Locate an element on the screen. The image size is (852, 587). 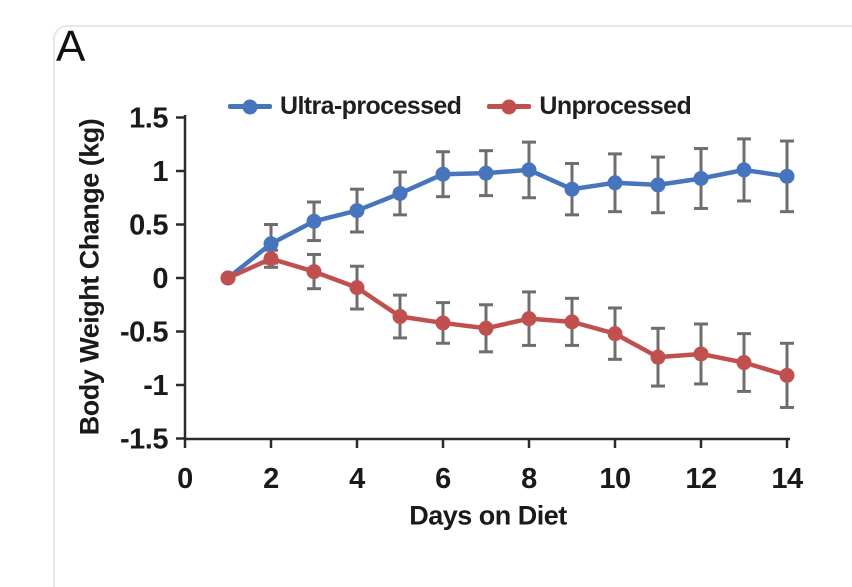
legend-item-ultra-processed: Ultra-processed is located at coordinates (345, 106).